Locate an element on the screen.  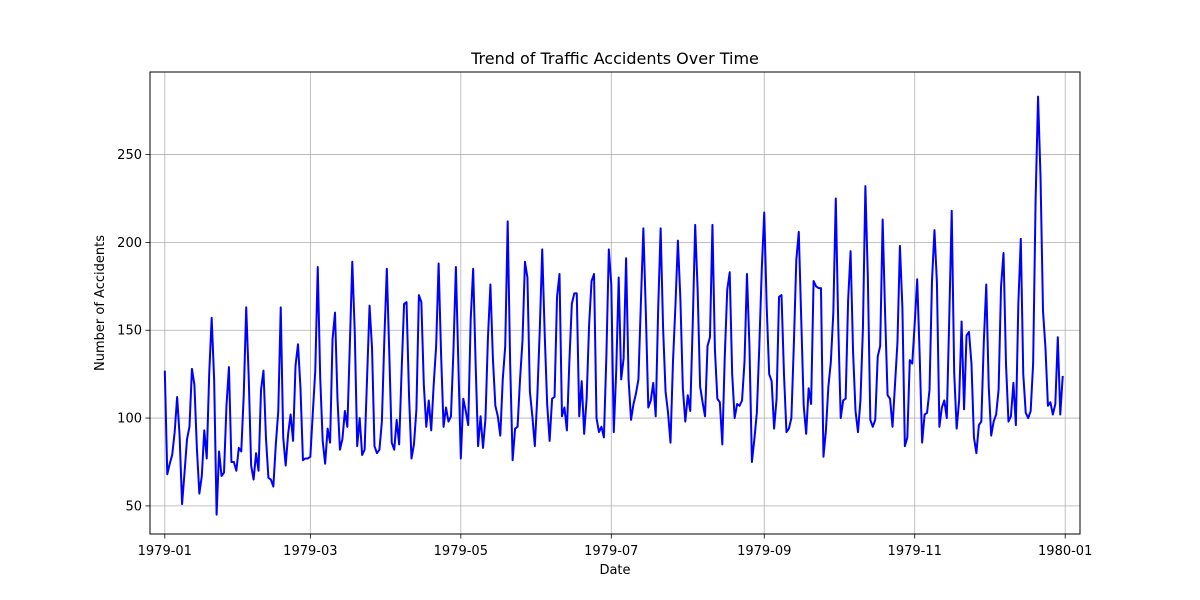
y-tick-label: 100 is located at coordinates (129, 419).